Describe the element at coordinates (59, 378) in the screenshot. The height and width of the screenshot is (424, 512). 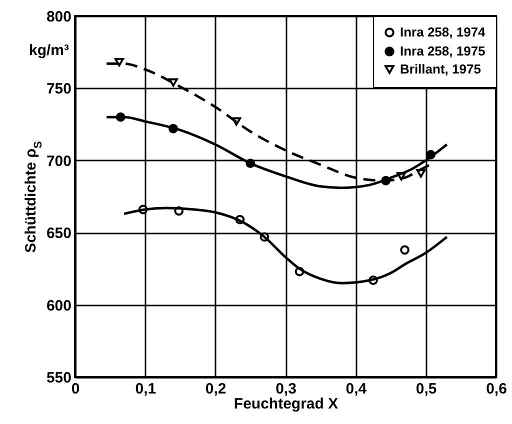
I see `y-tick-label: 550` at that location.